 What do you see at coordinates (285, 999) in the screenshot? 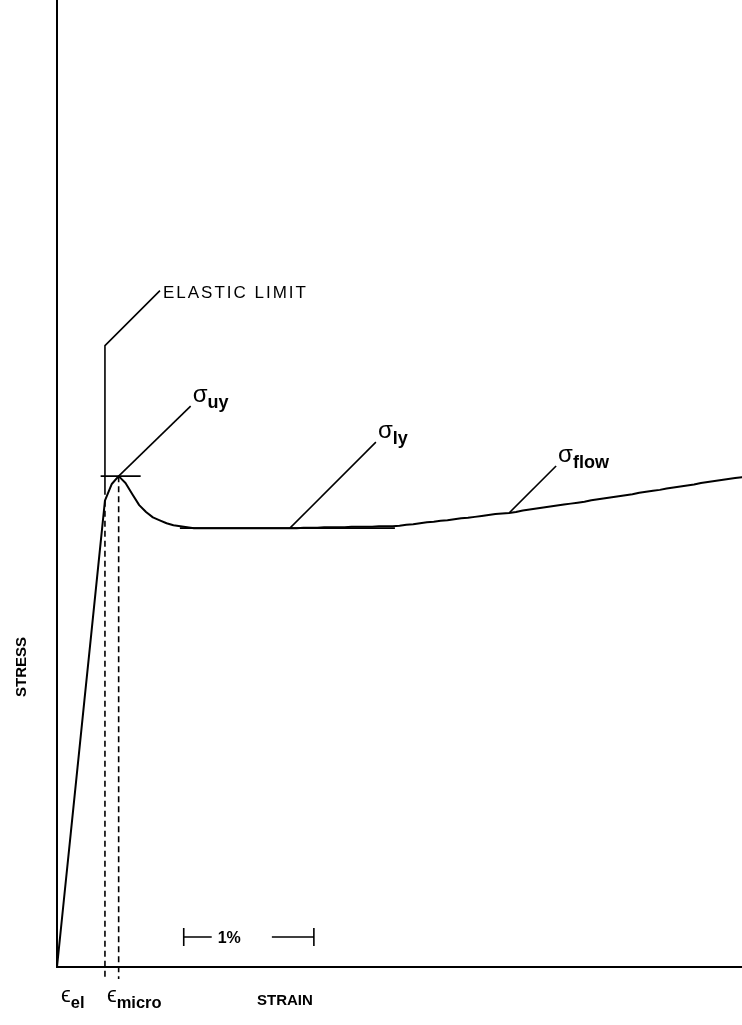
I see `x-axis-title: STRAIN` at bounding box center [285, 999].